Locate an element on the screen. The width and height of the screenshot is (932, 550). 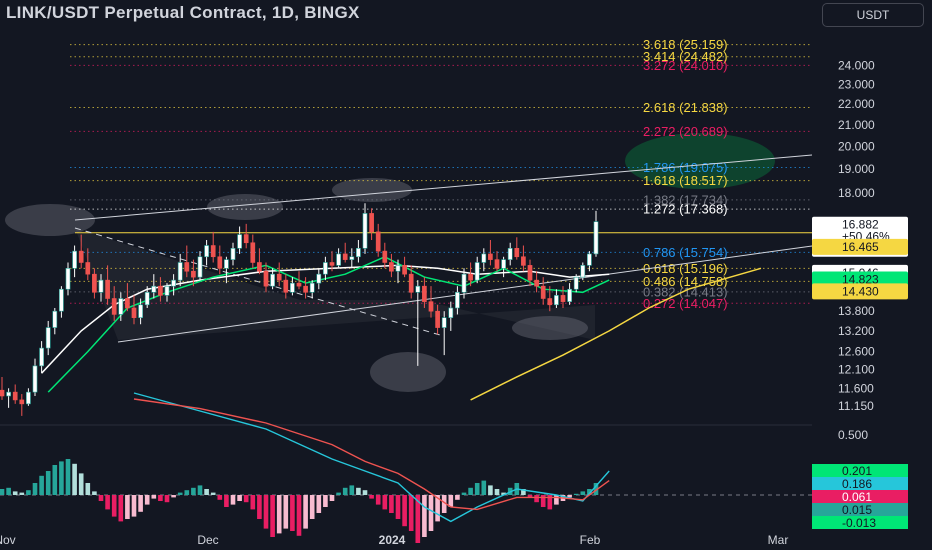
fib-level-label: 0.272 (14.047) is located at coordinates (685, 303).